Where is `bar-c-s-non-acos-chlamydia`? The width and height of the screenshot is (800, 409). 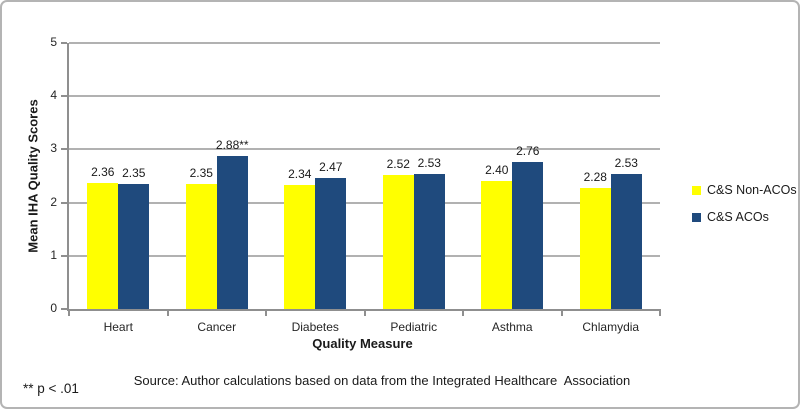
bar-c-s-non-acos-chlamydia is located at coordinates (595, 248).